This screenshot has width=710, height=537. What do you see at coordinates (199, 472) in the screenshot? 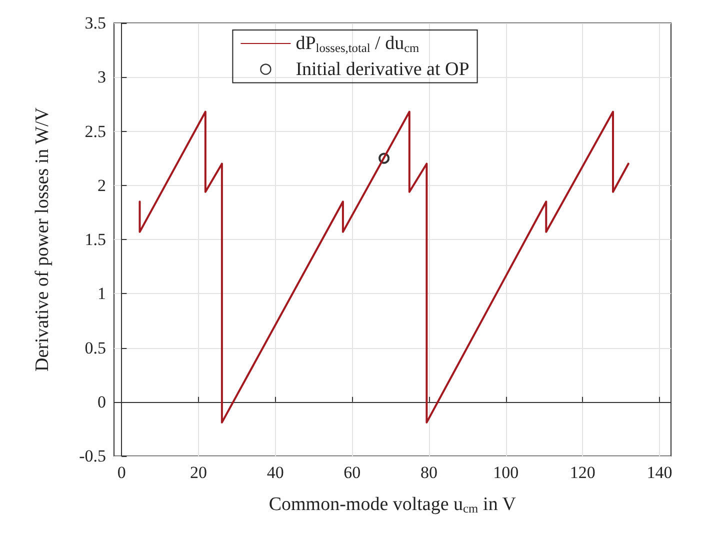
I see `x-tick-label: 20` at bounding box center [199, 472].